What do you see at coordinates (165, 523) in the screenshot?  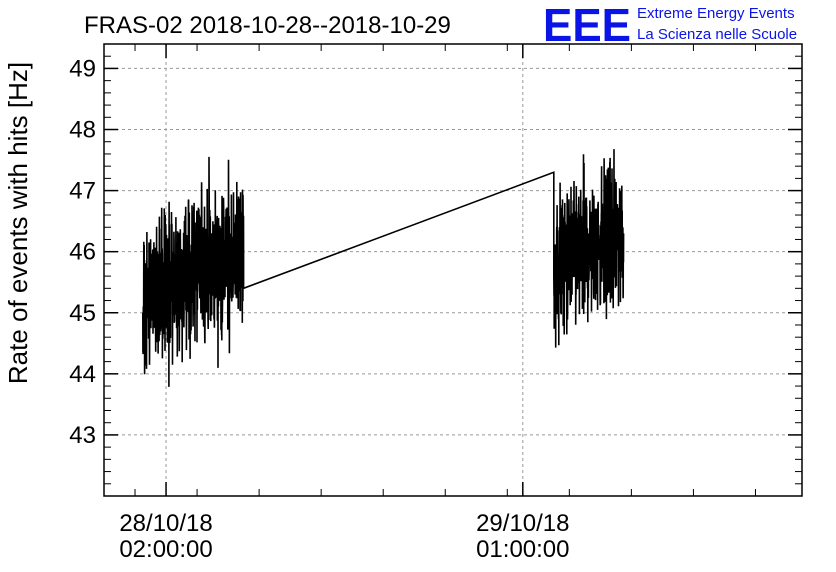 I see `x-tick-date: 28/10/18` at bounding box center [165, 523].